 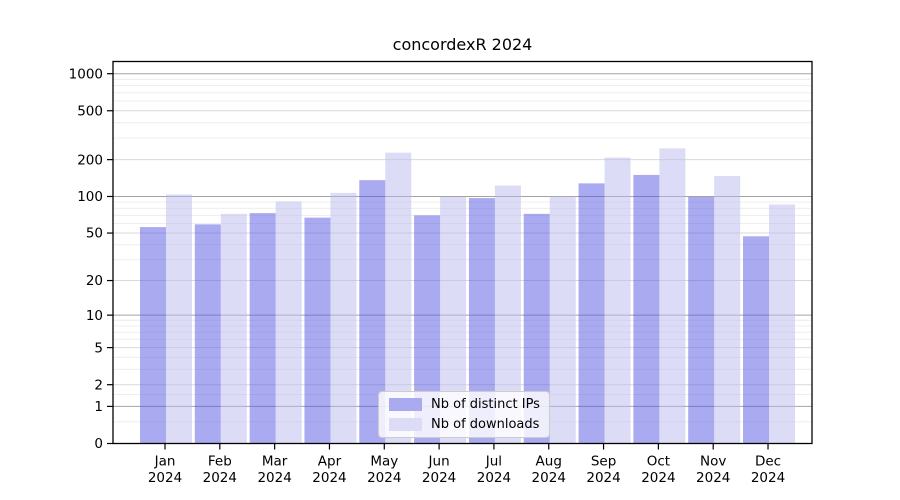 I want to click on legend-item-downloads: Nb of downloads, so click(x=464, y=424).